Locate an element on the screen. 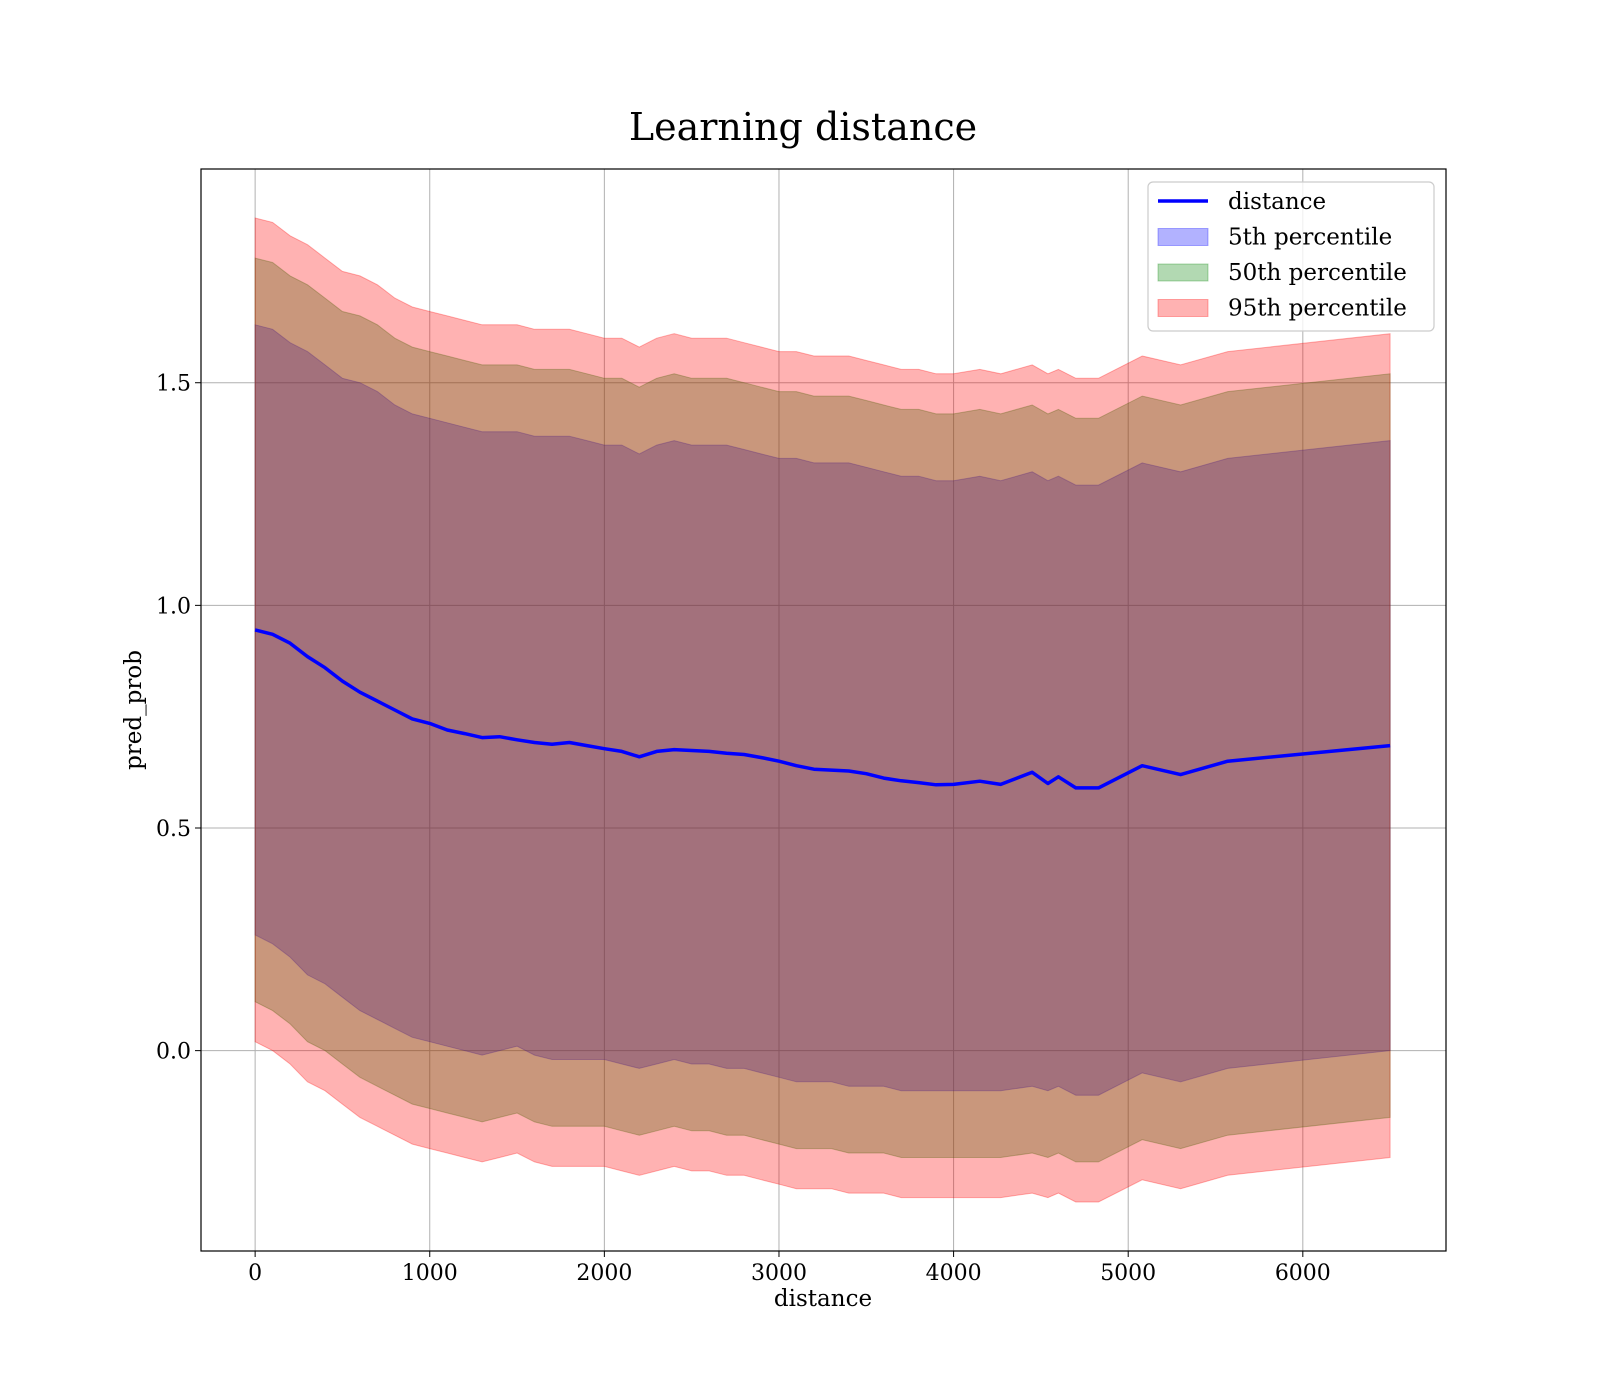  y-tick-label: 0.0 is located at coordinates (173, 1052).